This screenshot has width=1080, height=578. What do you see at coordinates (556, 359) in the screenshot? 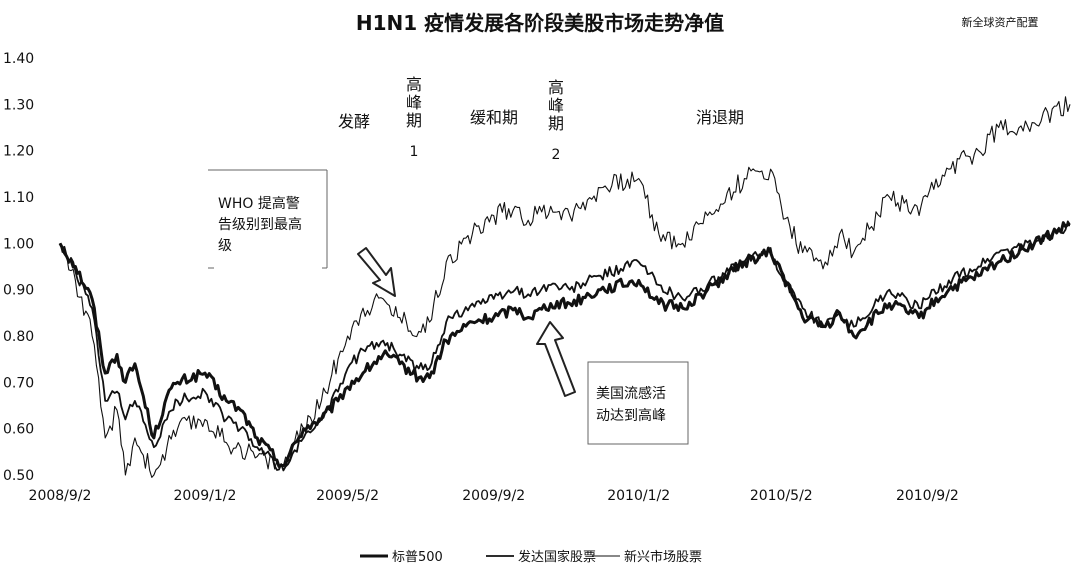
I see `arrow-up-icon` at bounding box center [556, 359].